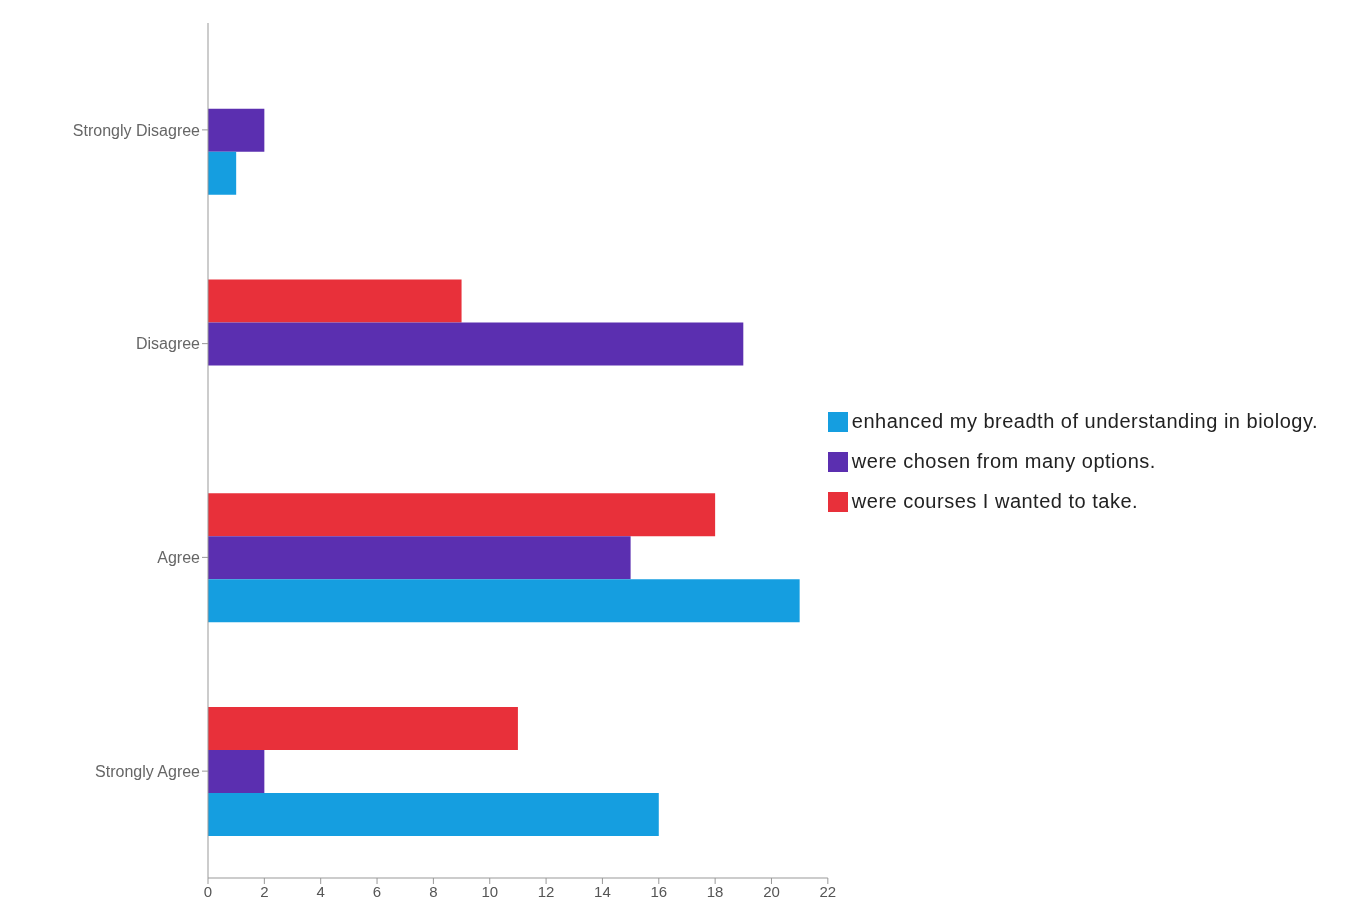 The width and height of the screenshot is (1348, 909). Describe the element at coordinates (148, 771) in the screenshot. I see `y-tick-label: Strongly Agree` at that location.